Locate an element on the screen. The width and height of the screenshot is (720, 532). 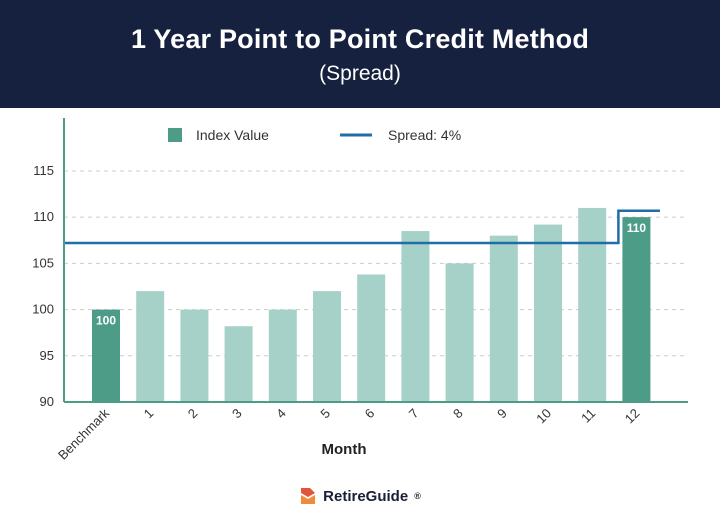
x-axis-title: Month is located at coordinates (344, 449).